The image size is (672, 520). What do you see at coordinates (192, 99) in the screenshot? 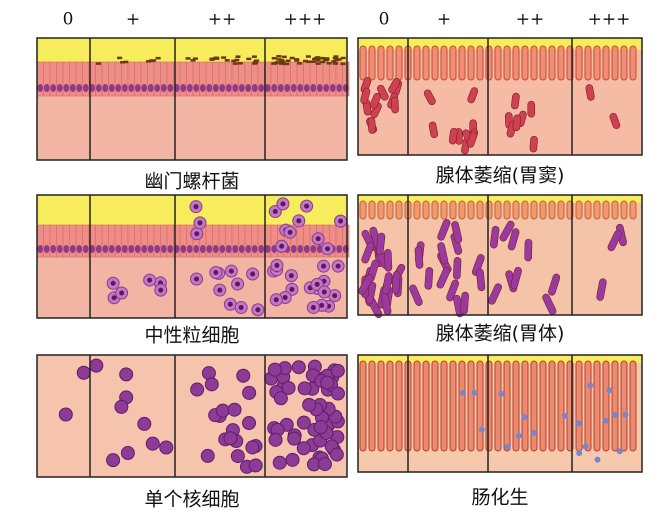
I see `panel-border` at bounding box center [192, 99].